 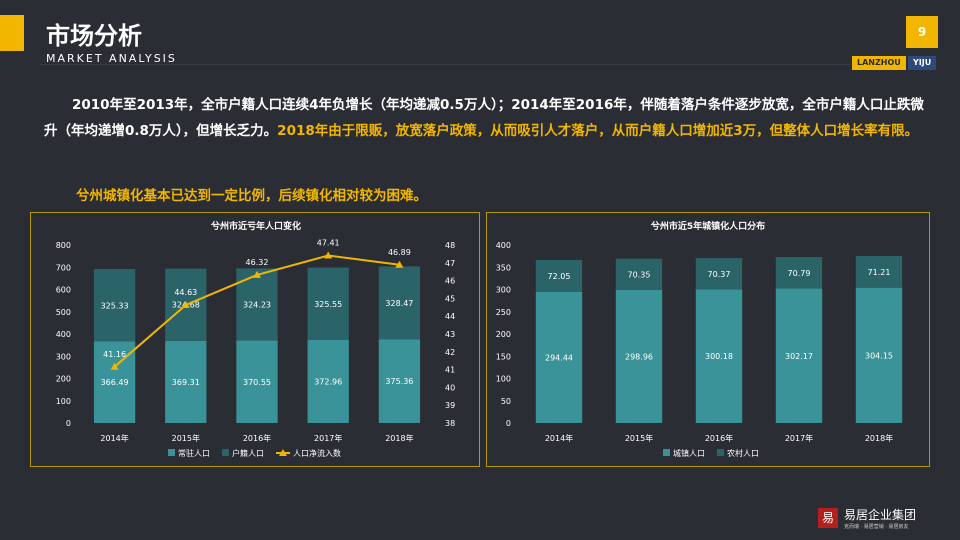 What do you see at coordinates (94, 36) in the screenshot?
I see `page-title: 市场分析` at bounding box center [94, 36].